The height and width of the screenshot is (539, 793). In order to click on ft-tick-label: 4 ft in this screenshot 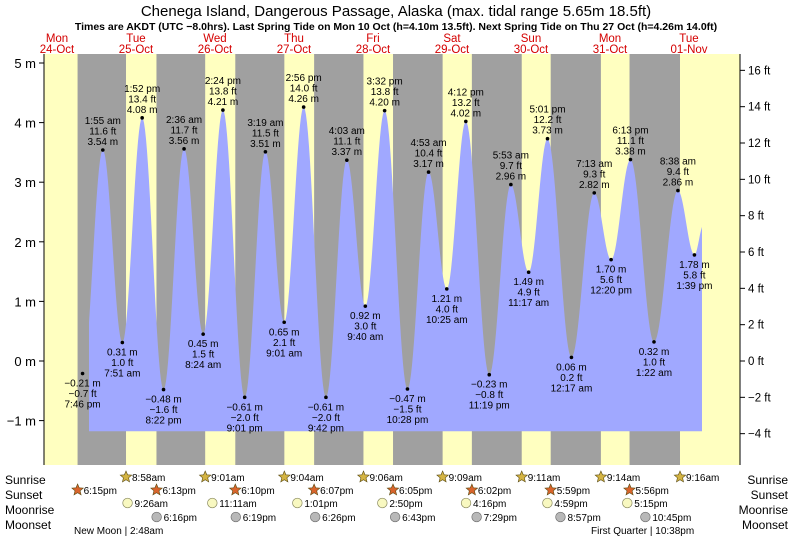, I will do `click(756, 289)`.